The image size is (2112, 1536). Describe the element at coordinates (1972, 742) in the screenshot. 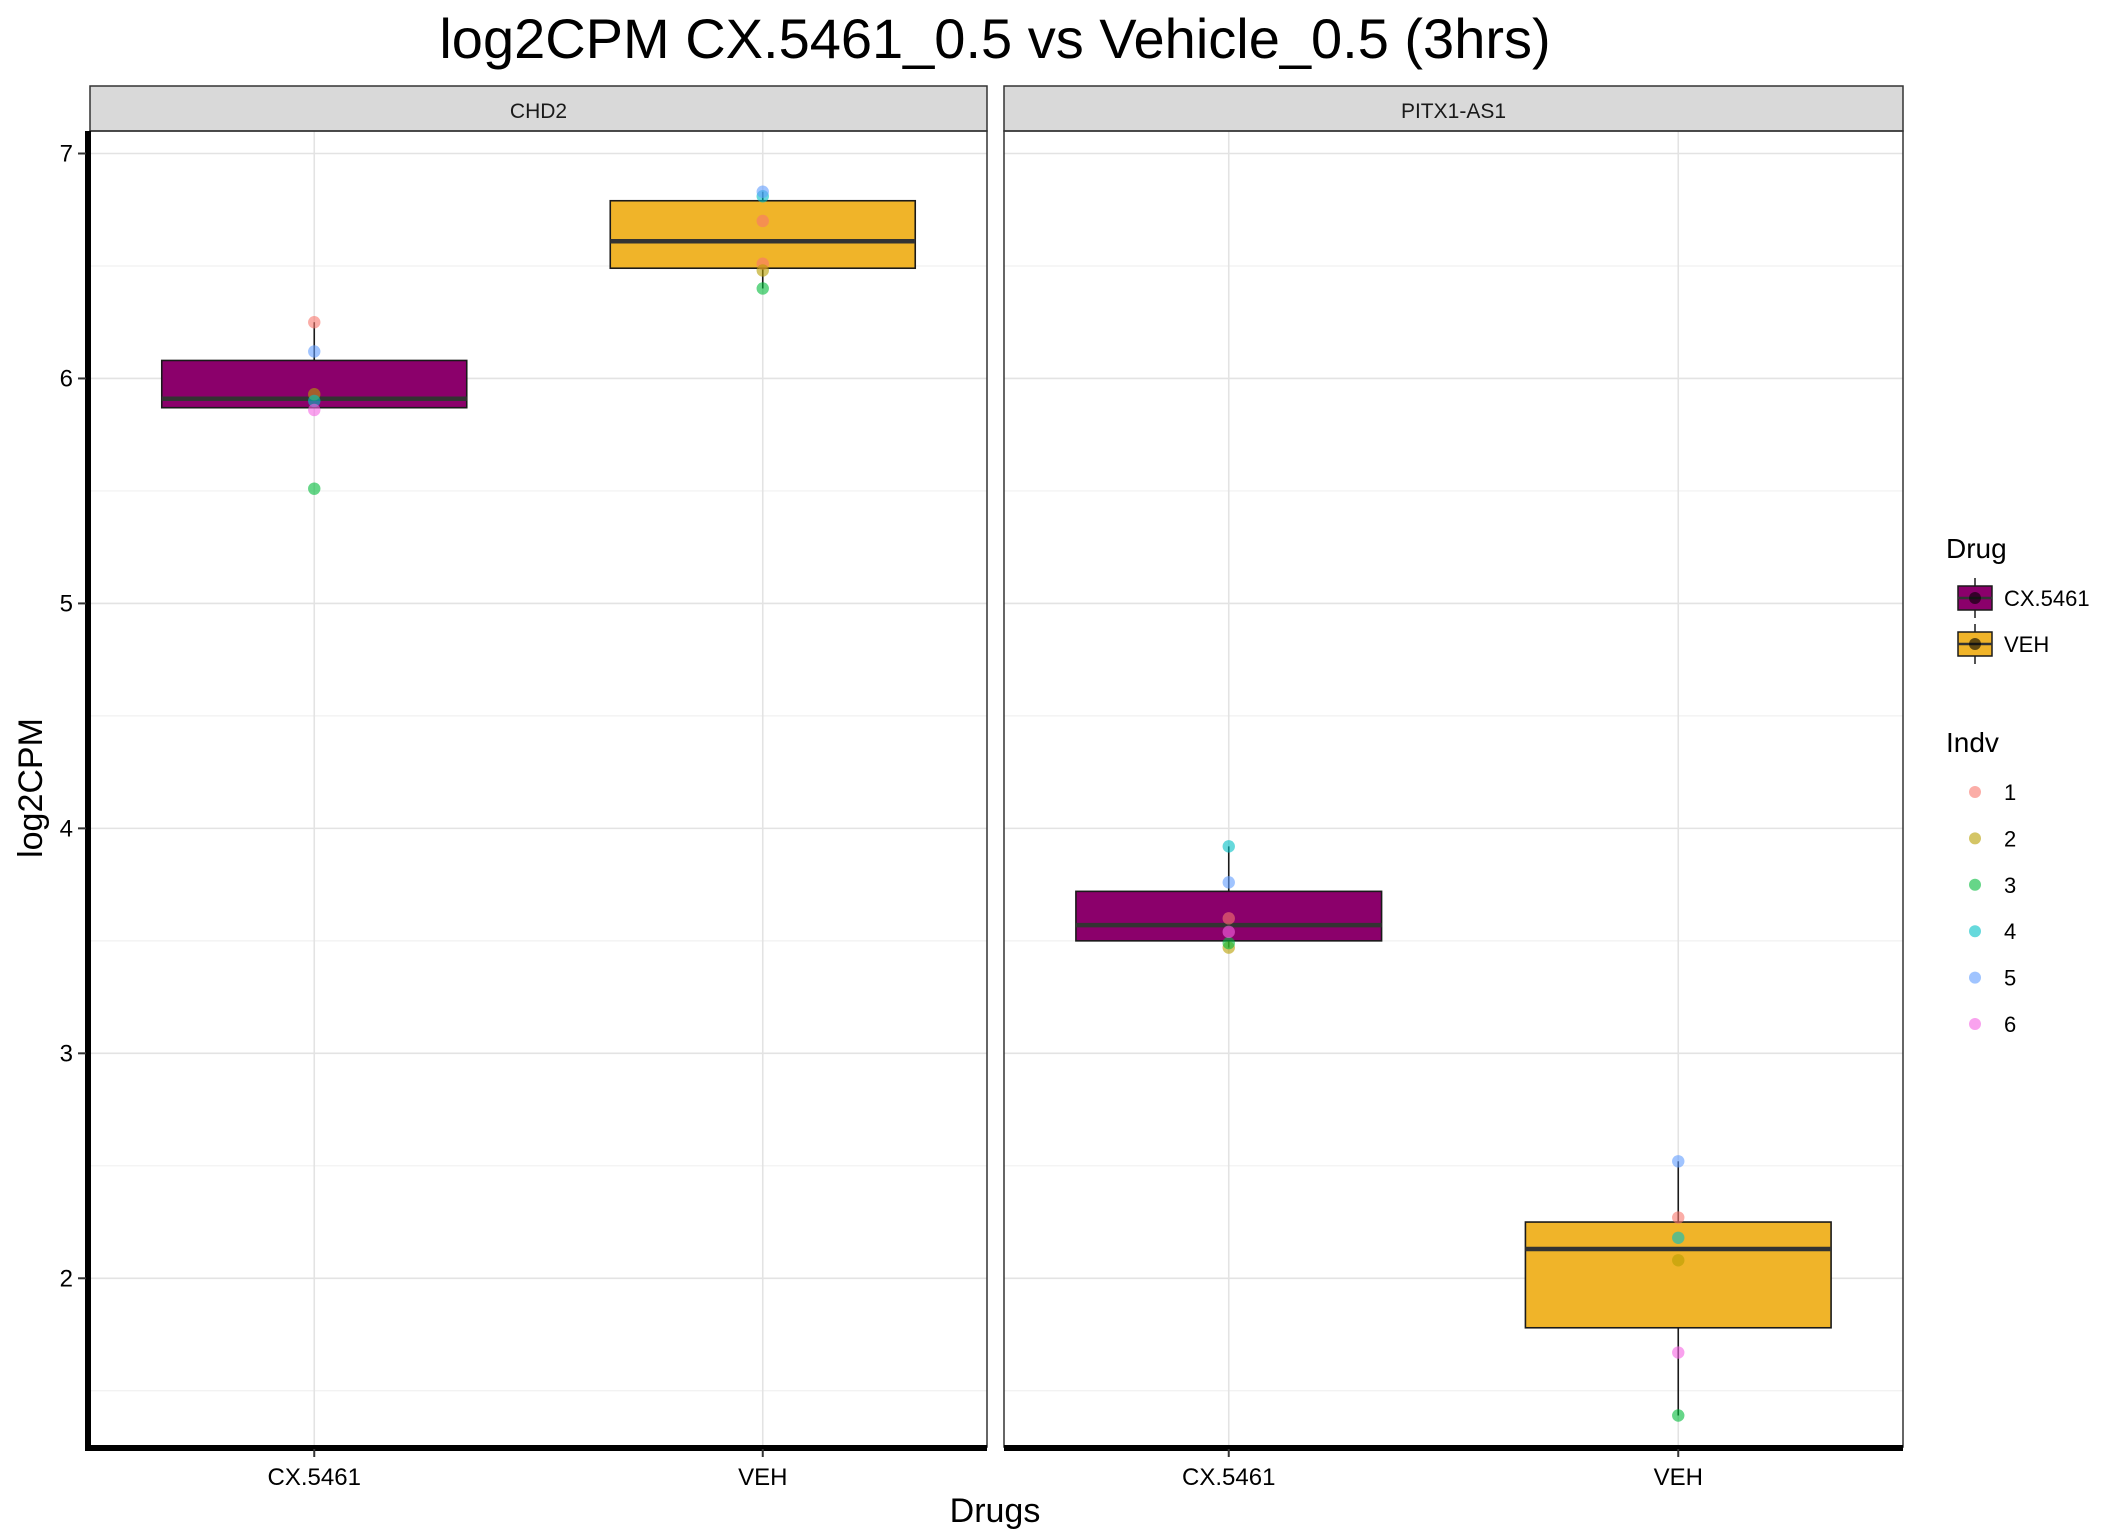

I see `legend-indv-title: Indv` at that location.